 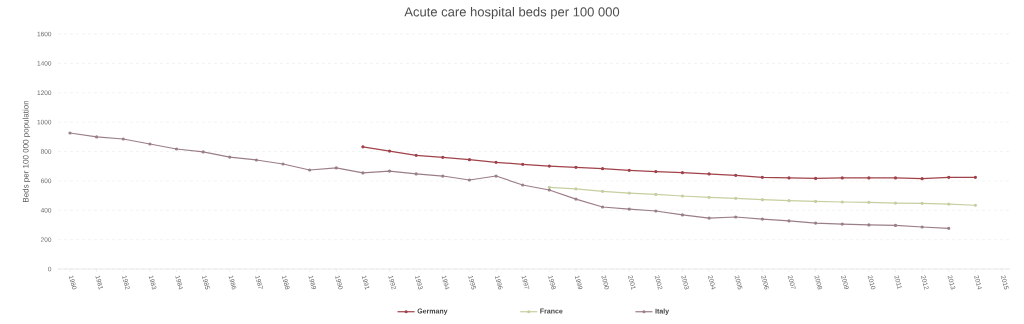 What do you see at coordinates (26, 151) in the screenshot?
I see `y-axis-title: Beds per 100 000 population` at bounding box center [26, 151].